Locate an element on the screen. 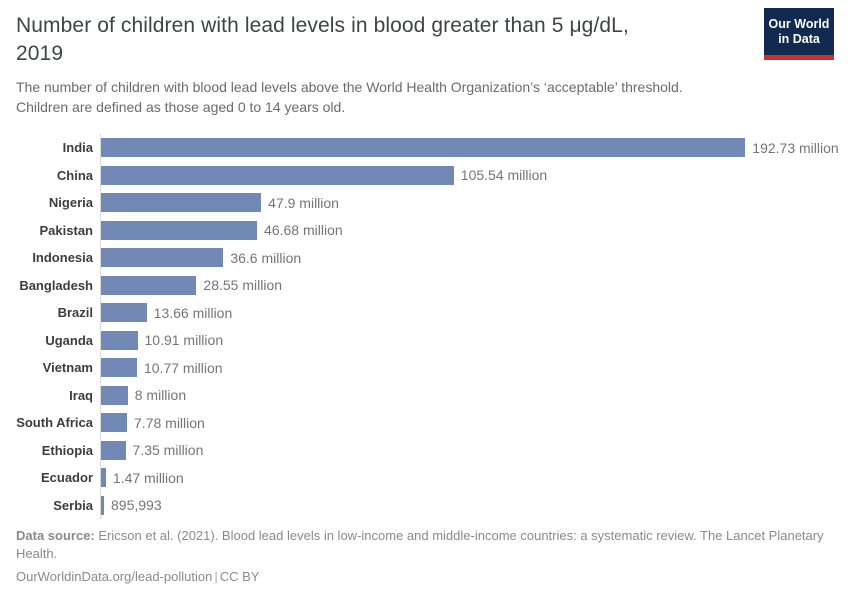 This screenshot has height=600, width=850. bar-track: 28.55 million is located at coordinates (467, 285).